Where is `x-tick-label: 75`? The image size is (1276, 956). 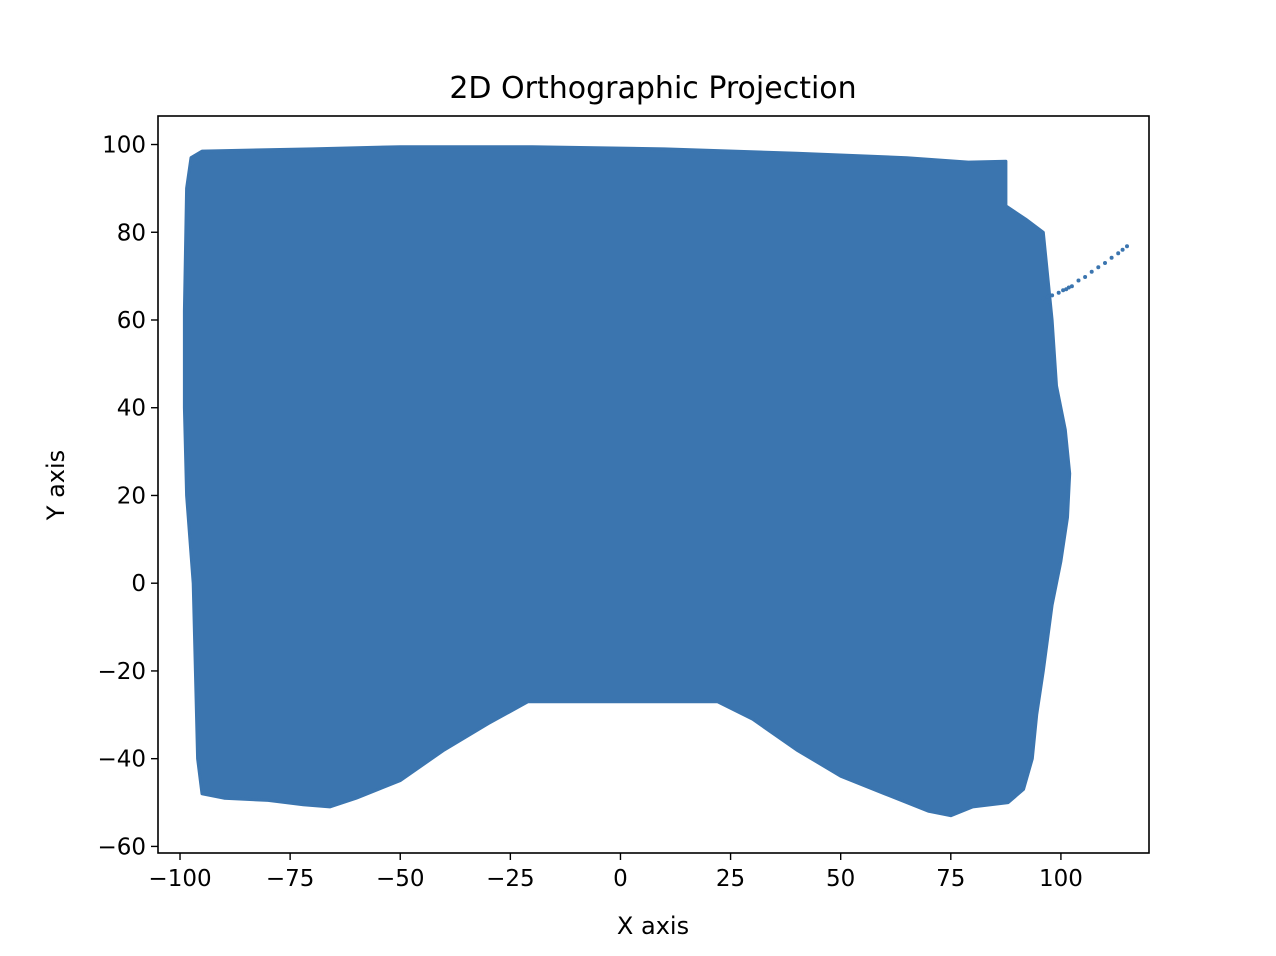 x-tick-label: 75 is located at coordinates (950, 879).